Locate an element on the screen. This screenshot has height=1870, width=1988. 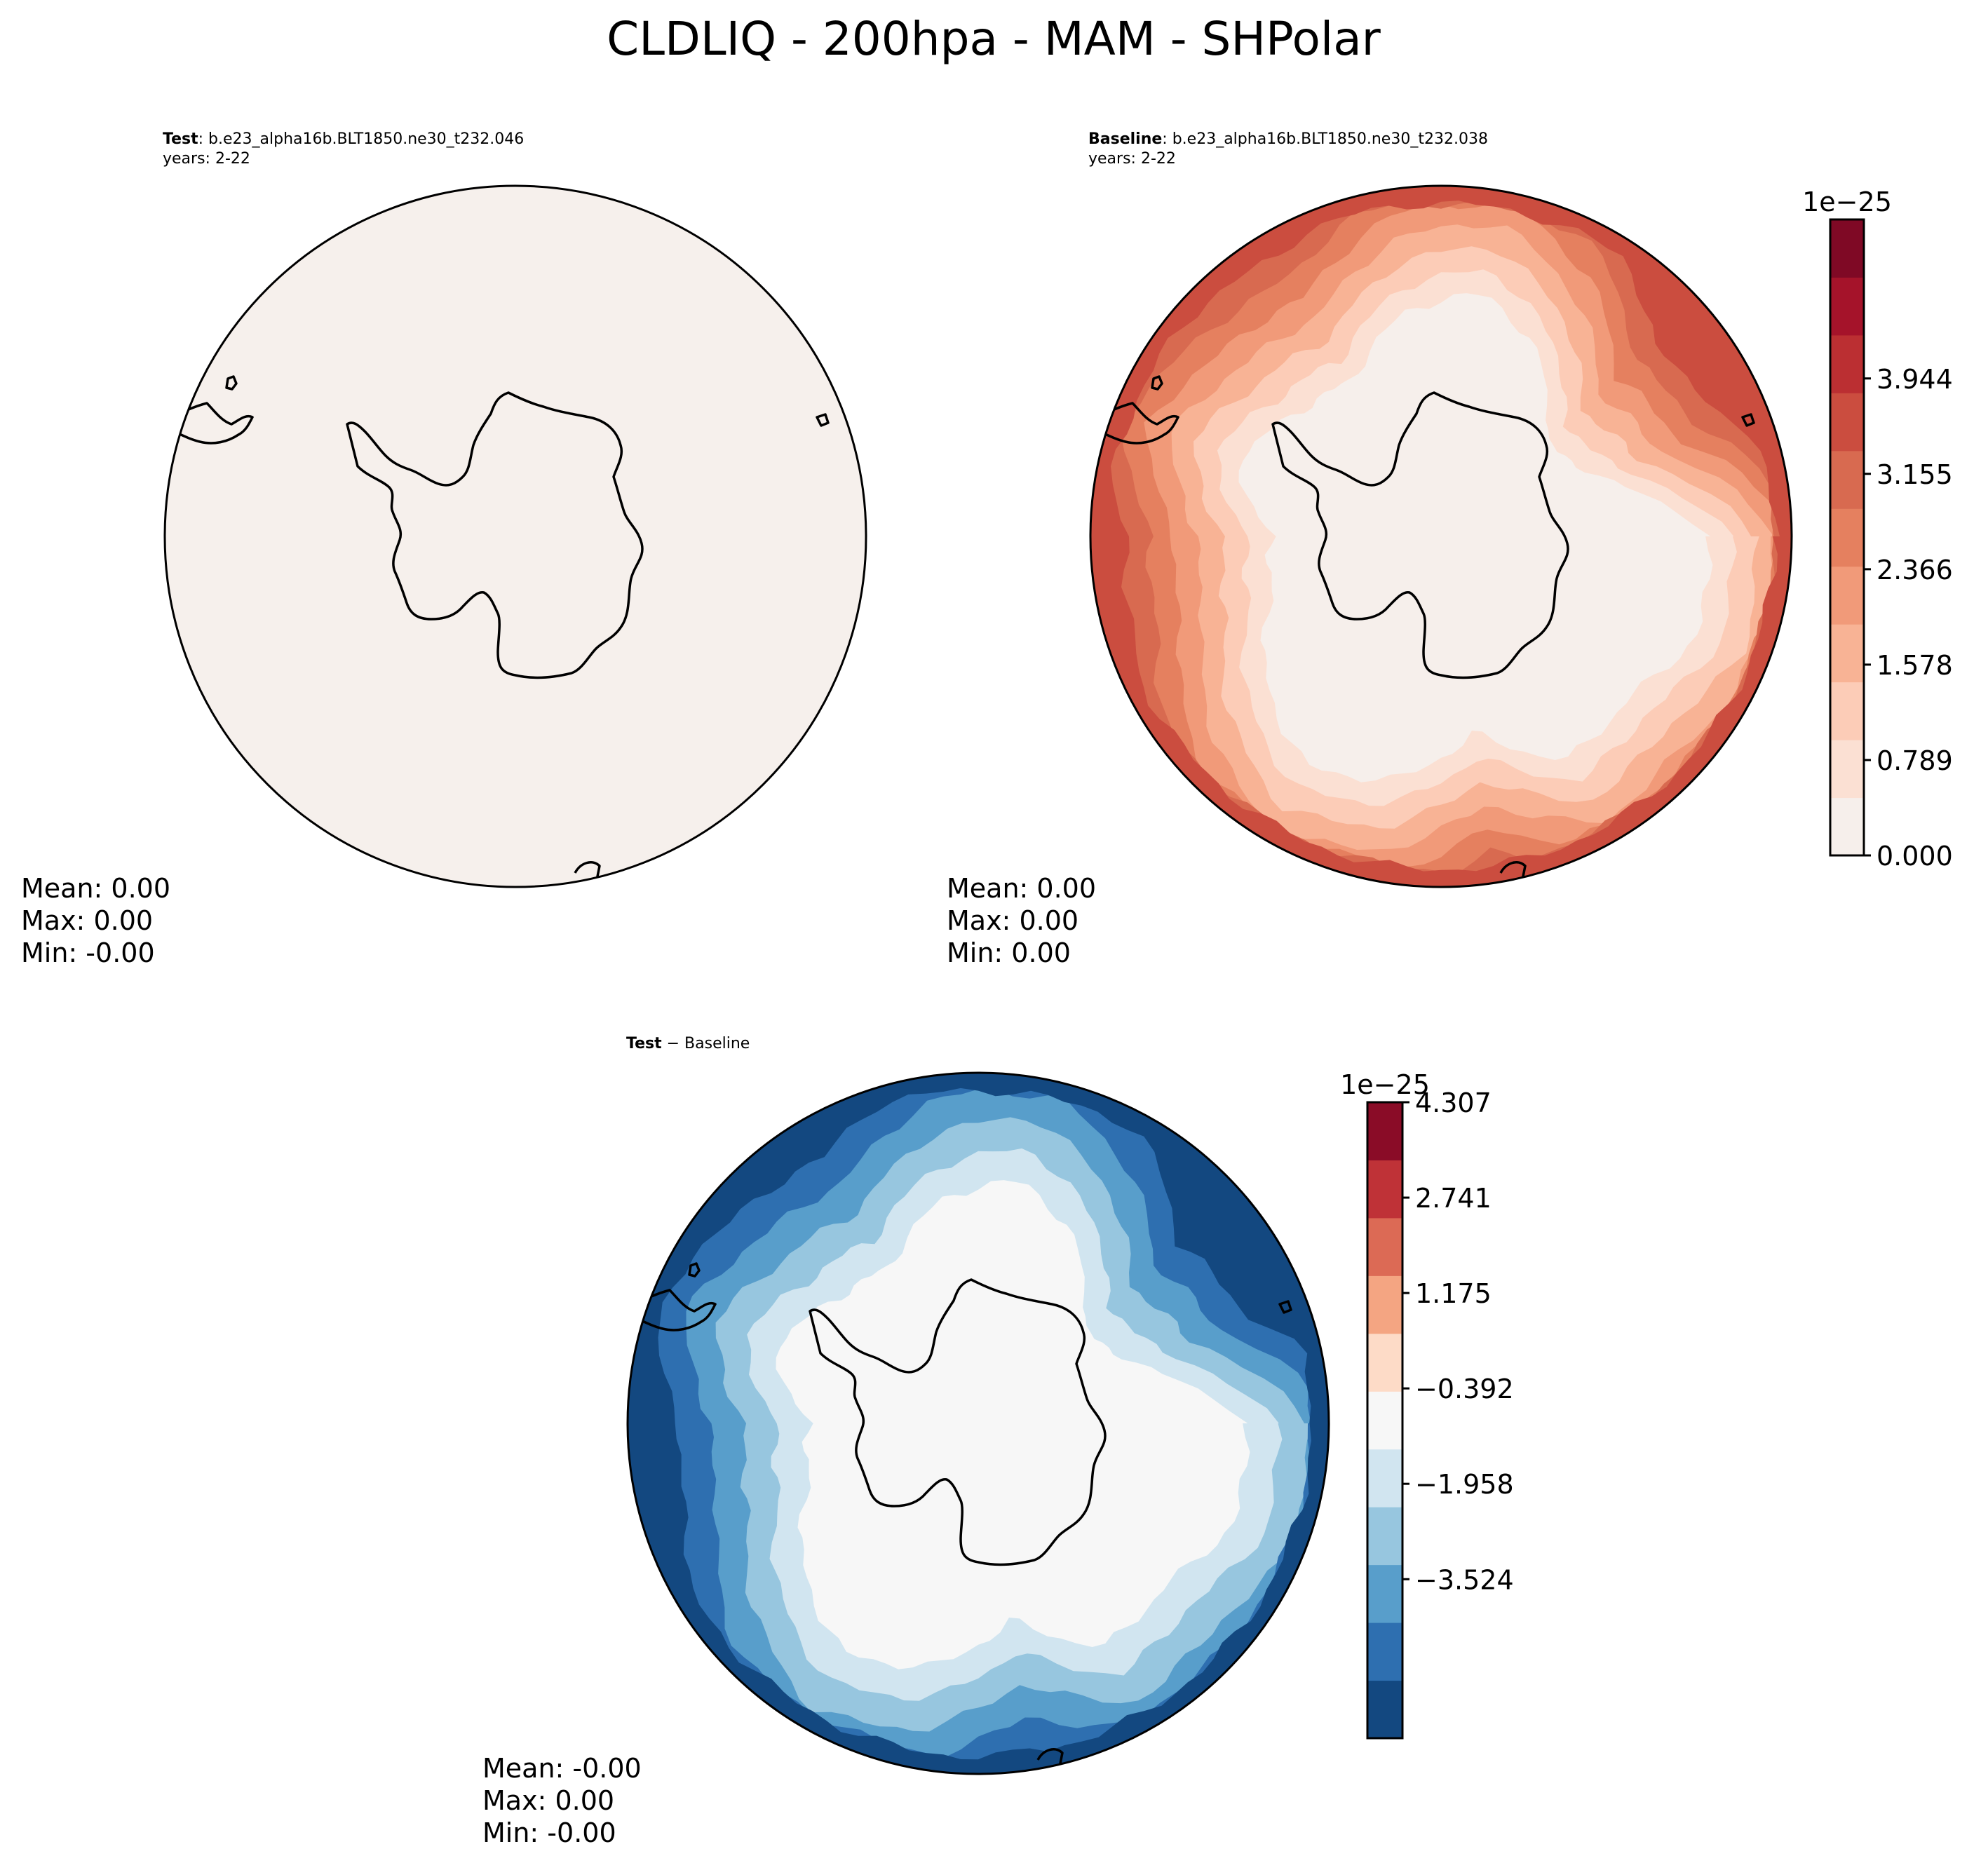
stats-baseline-0: Mean: 0.00 is located at coordinates (1022, 888).